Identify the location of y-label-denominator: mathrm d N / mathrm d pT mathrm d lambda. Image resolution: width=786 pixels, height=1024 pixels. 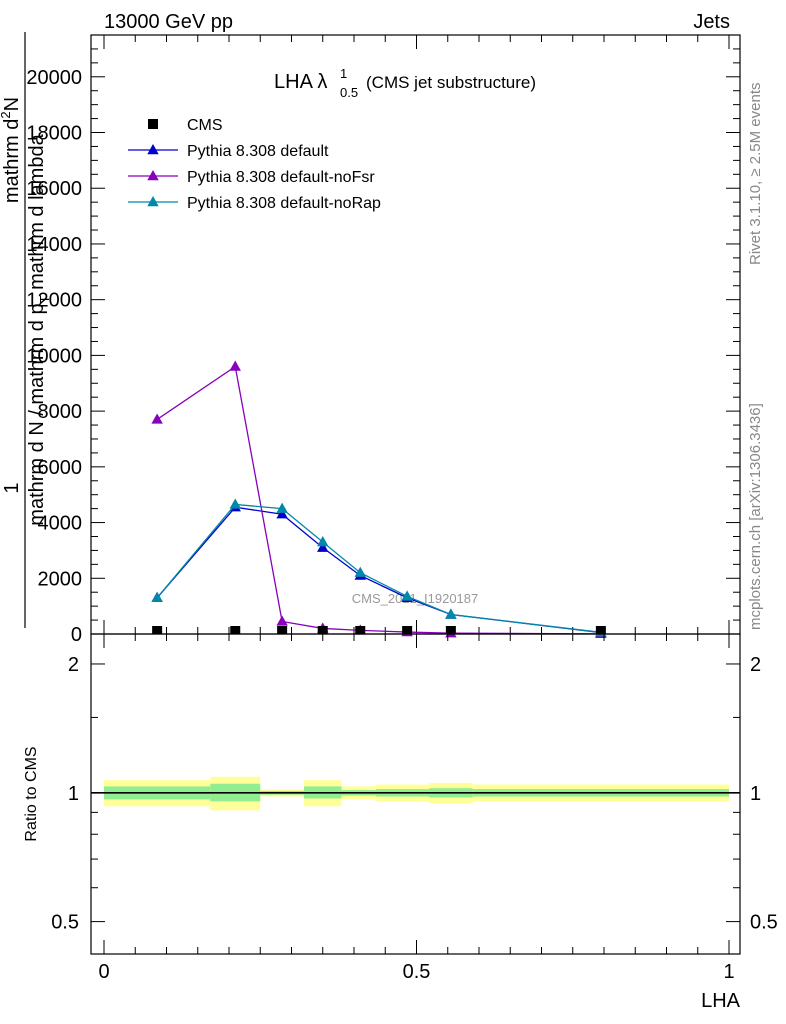
(39, 329).